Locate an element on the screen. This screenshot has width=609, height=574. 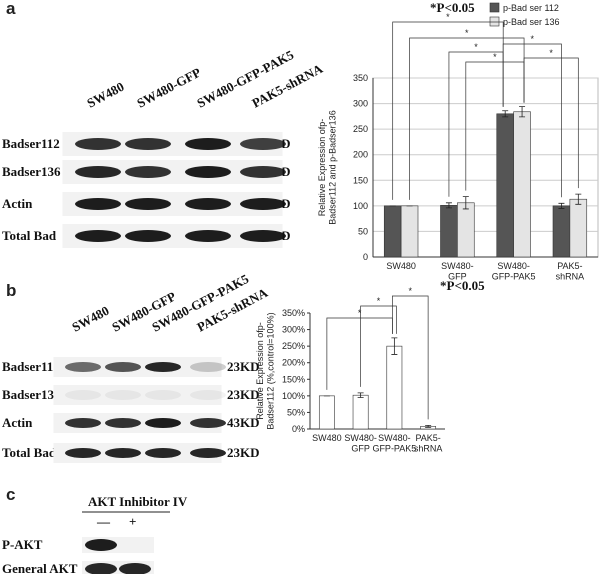
y-tick-label: 150 is located at coordinates (360, 180).